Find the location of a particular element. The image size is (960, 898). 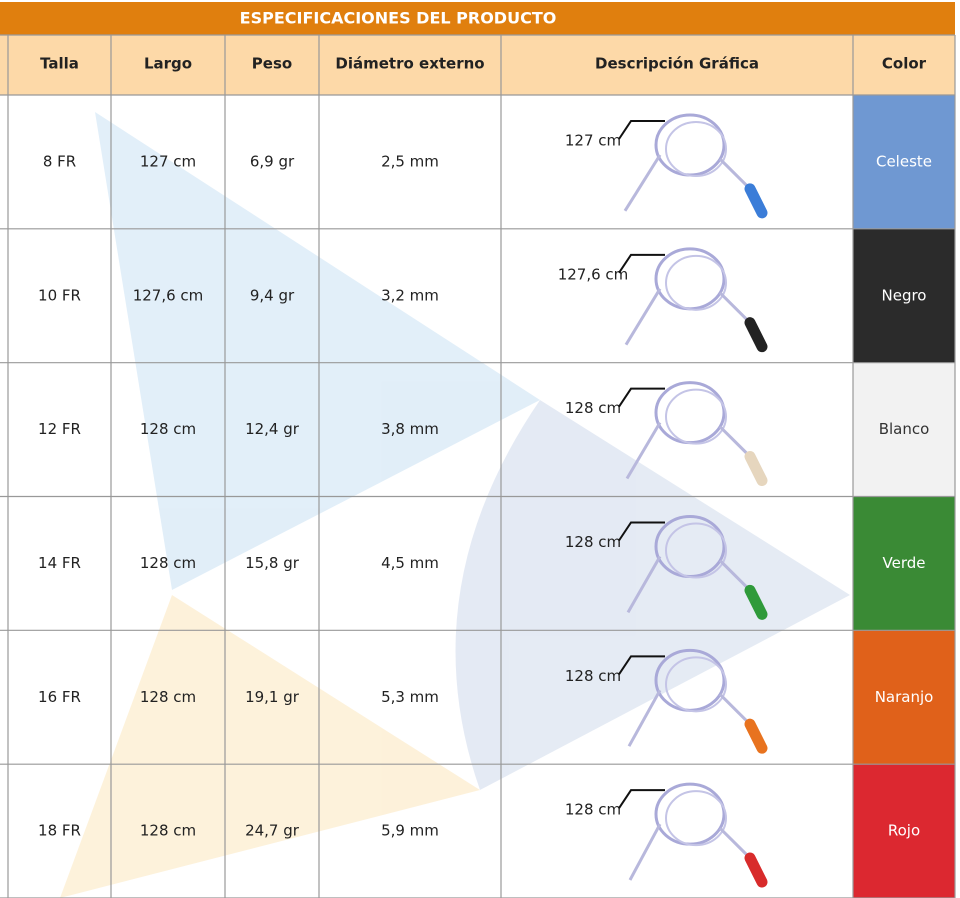

cell-text: 5,9 mm is located at coordinates (410, 831).